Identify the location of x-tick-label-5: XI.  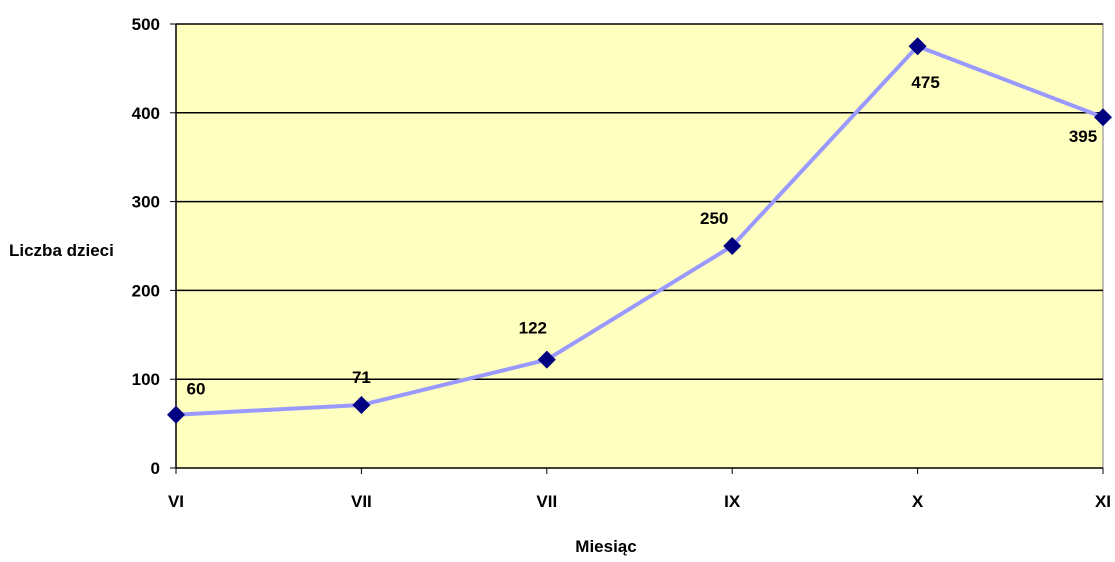
(1103, 501).